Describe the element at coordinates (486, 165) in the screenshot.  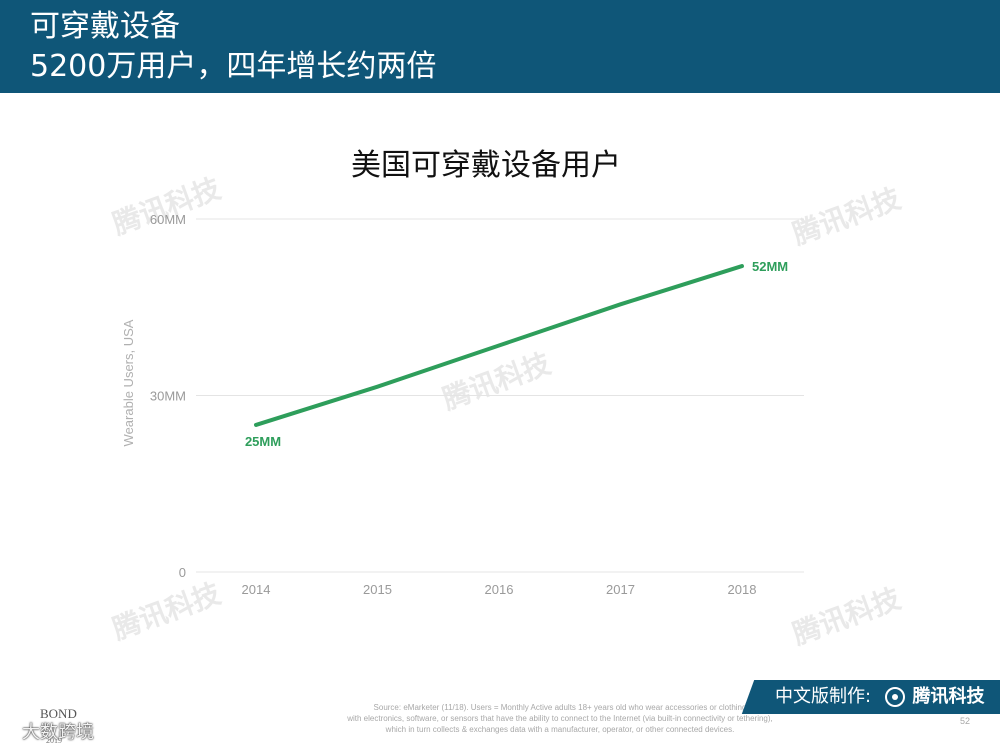
I see `chart-title: 美国可穿戴设备用户` at that location.